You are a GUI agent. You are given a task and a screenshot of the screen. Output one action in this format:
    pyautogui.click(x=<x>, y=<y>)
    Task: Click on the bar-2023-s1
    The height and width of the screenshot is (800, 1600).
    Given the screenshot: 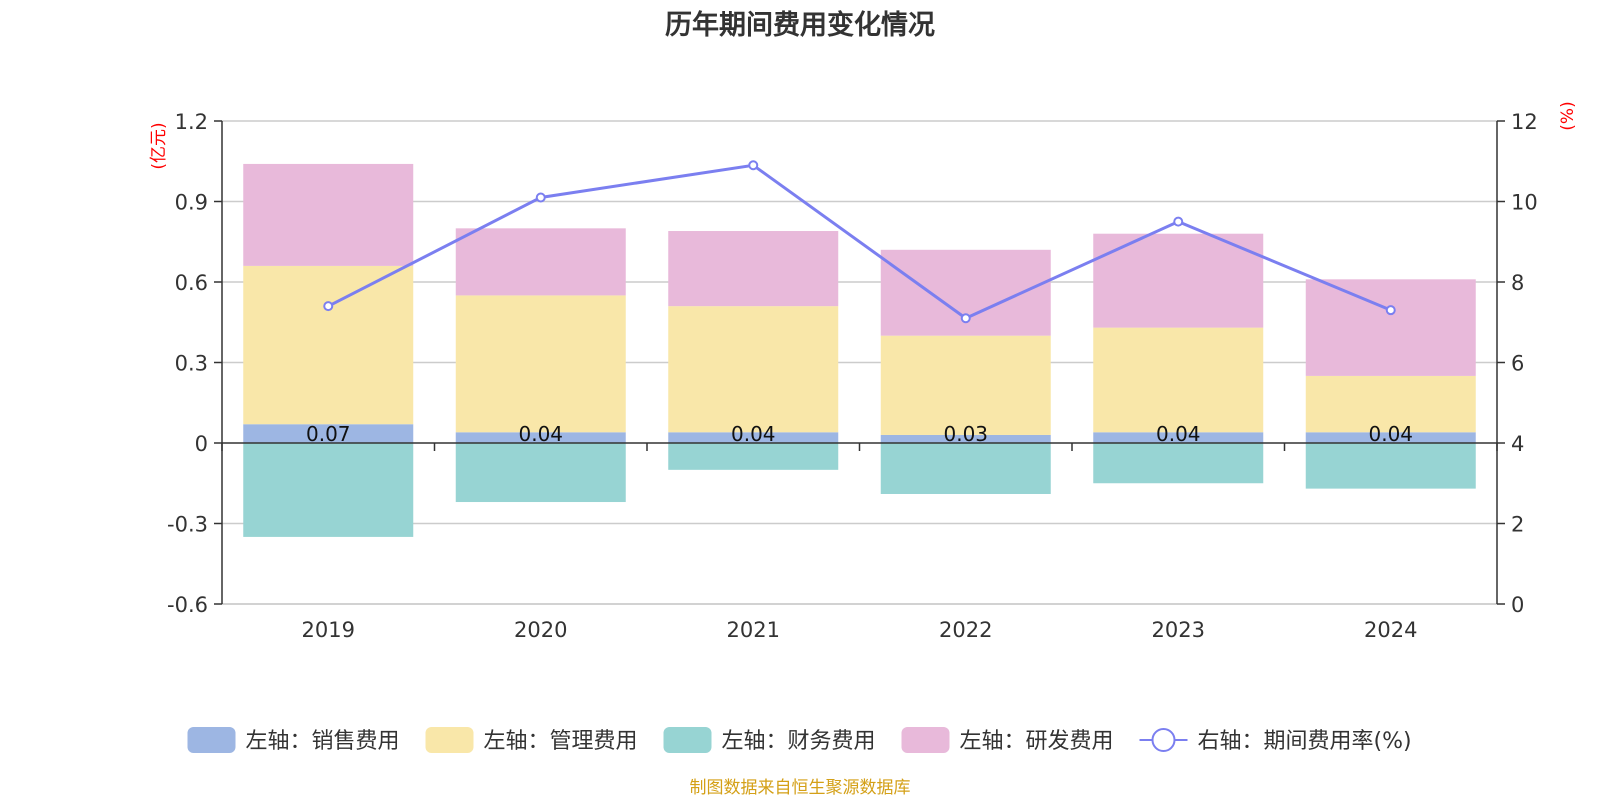 What is the action you would take?
    pyautogui.click(x=1178, y=380)
    